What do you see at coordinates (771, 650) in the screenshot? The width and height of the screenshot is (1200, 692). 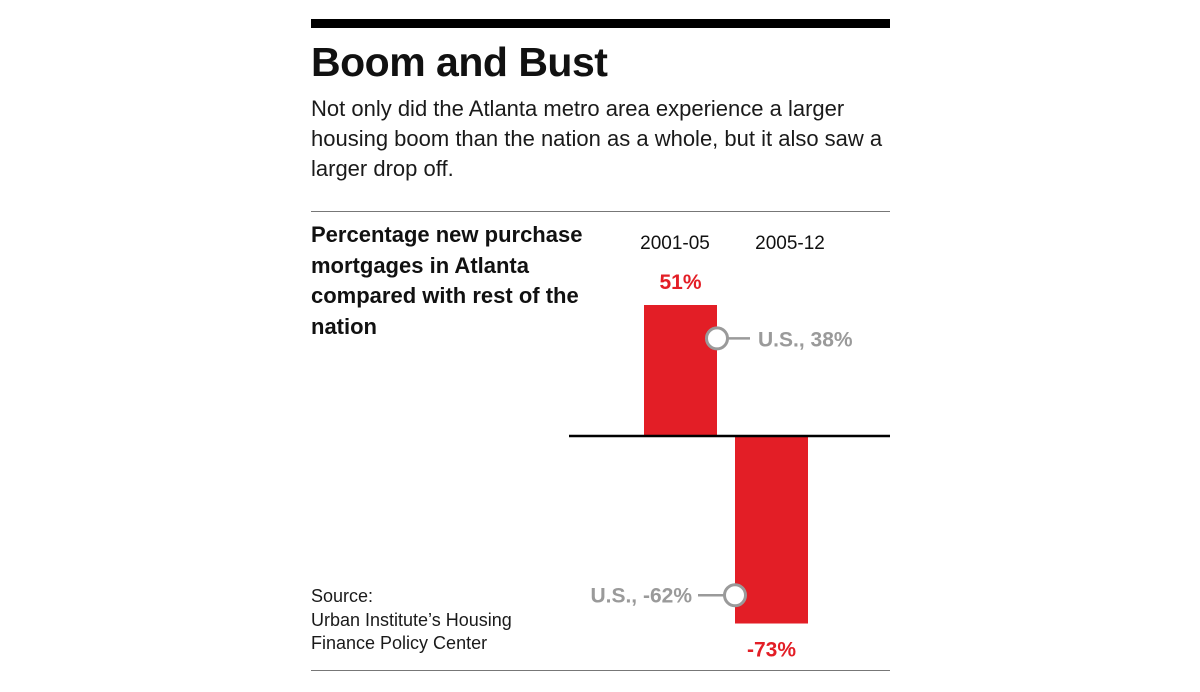 I see `value-label: -73%` at bounding box center [771, 650].